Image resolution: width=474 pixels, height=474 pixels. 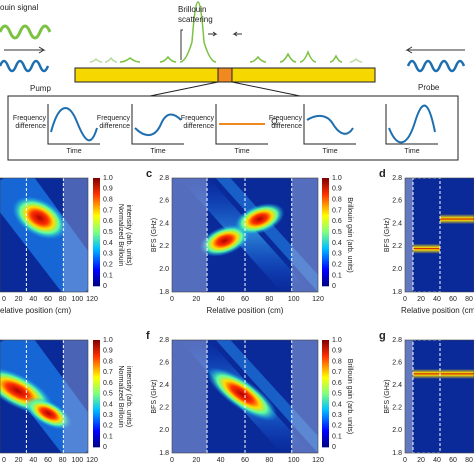 What do you see at coordinates (40, 88) in the screenshot?
I see `pump-label: Pump` at bounding box center [40, 88].